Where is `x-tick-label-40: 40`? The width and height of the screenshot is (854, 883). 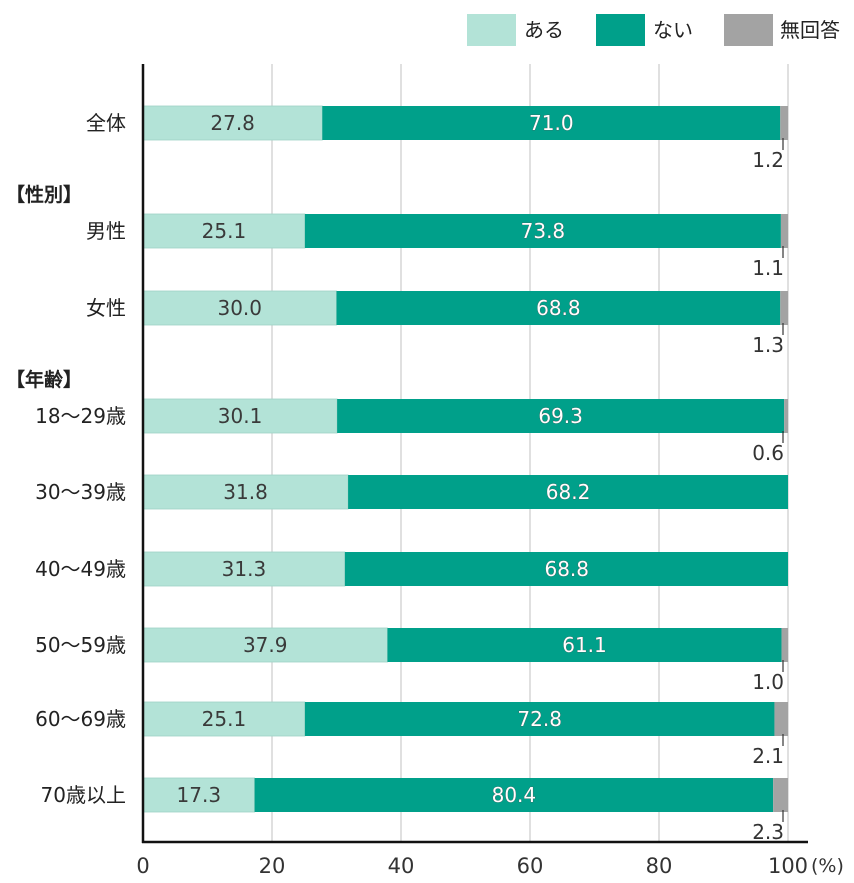
x-tick-label-40: 40 is located at coordinates (401, 866).